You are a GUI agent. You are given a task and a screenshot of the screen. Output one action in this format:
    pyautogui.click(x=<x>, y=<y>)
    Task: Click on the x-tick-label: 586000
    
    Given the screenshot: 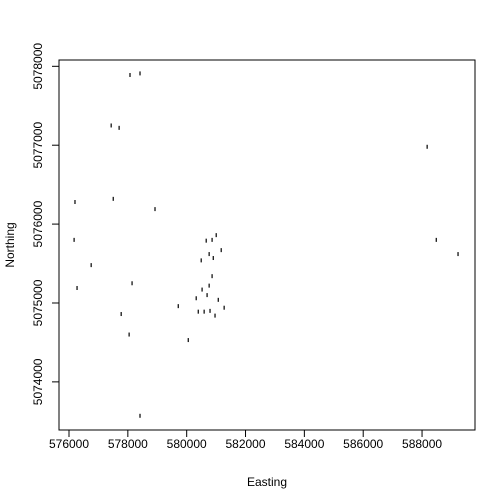 What is the action you would take?
    pyautogui.click(x=363, y=444)
    